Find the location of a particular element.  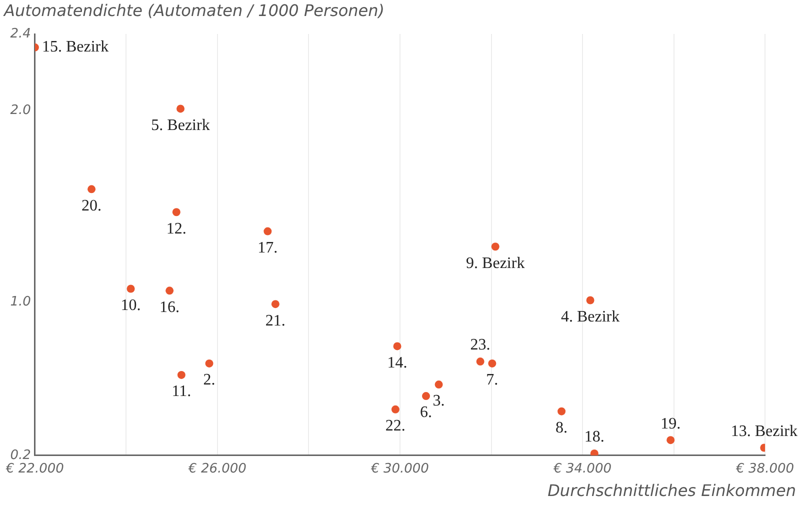

annotation: 18. is located at coordinates (594, 437).